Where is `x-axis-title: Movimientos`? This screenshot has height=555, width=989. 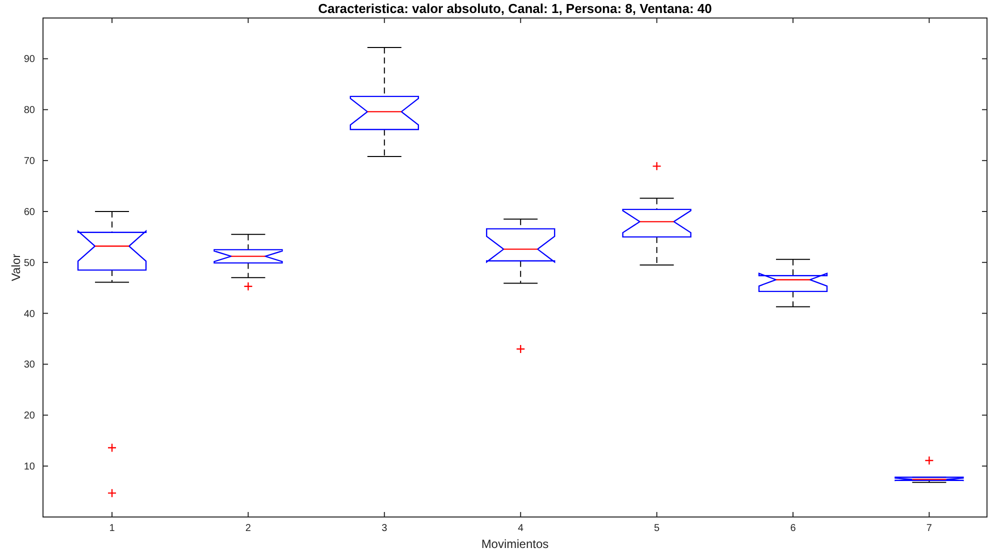 x-axis-title: Movimientos is located at coordinates (515, 544).